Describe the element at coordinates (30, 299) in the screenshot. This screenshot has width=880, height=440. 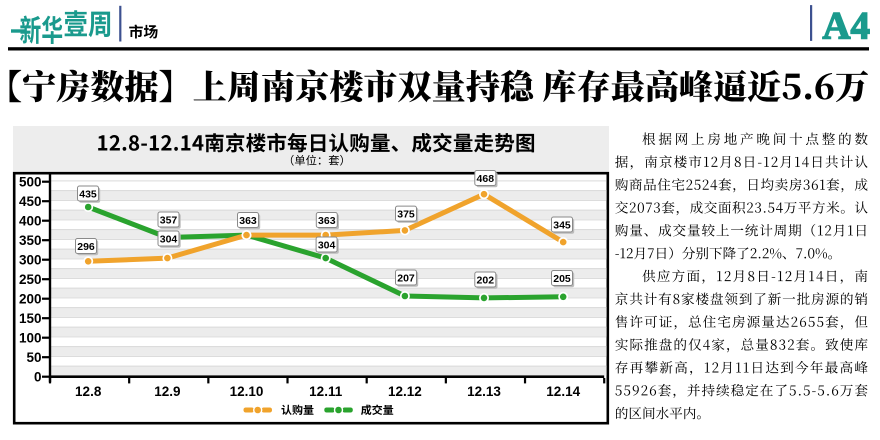
I see `svg-text: 200` at that location.